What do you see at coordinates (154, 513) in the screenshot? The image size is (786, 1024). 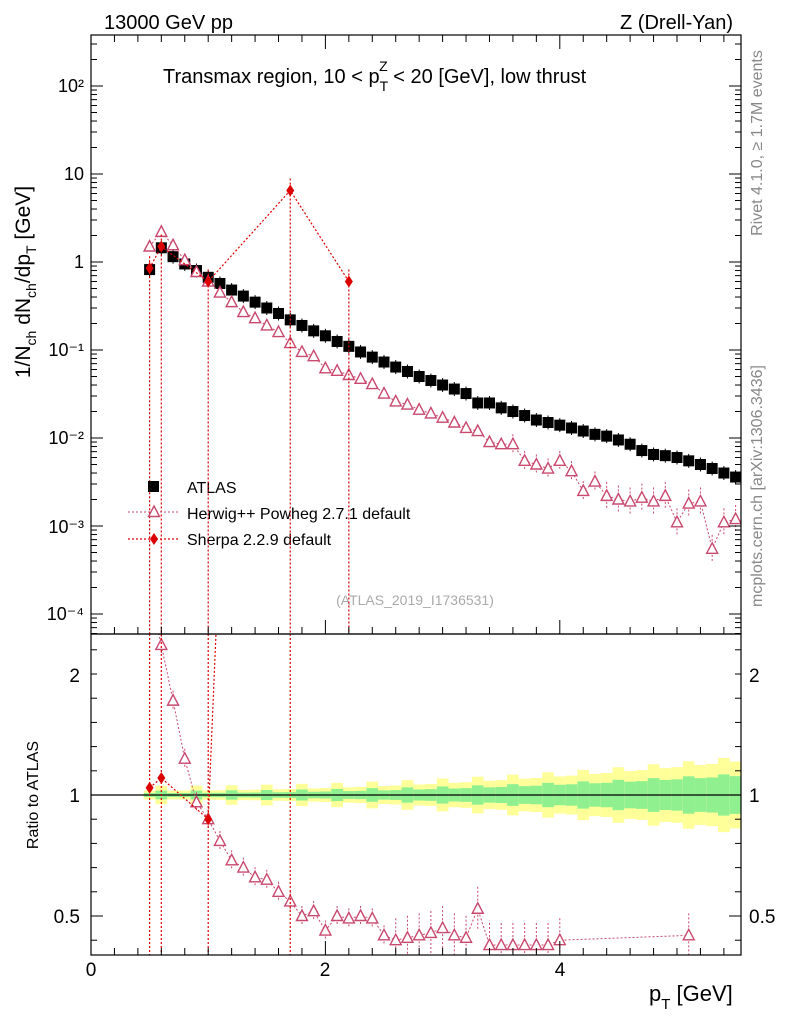 I see `legend-markers` at bounding box center [154, 513].